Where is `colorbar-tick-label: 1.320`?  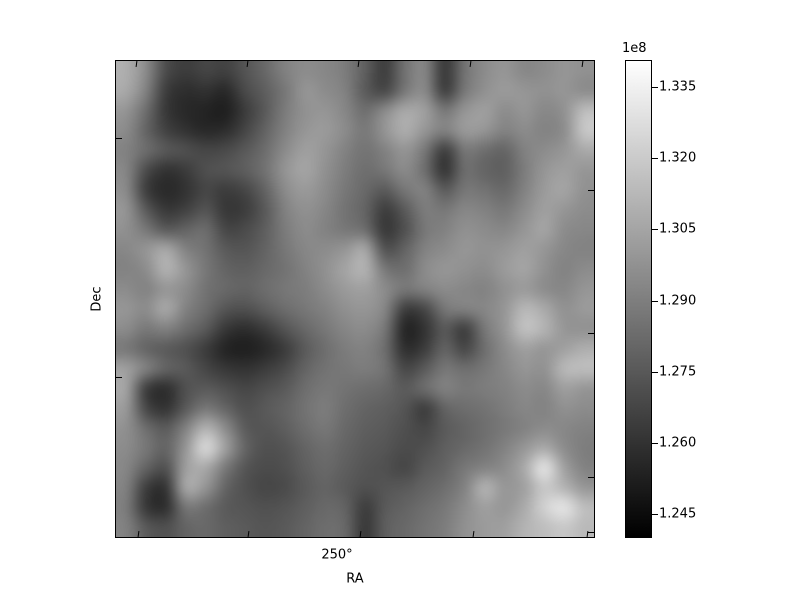
colorbar-tick-label: 1.320 is located at coordinates (678, 158).